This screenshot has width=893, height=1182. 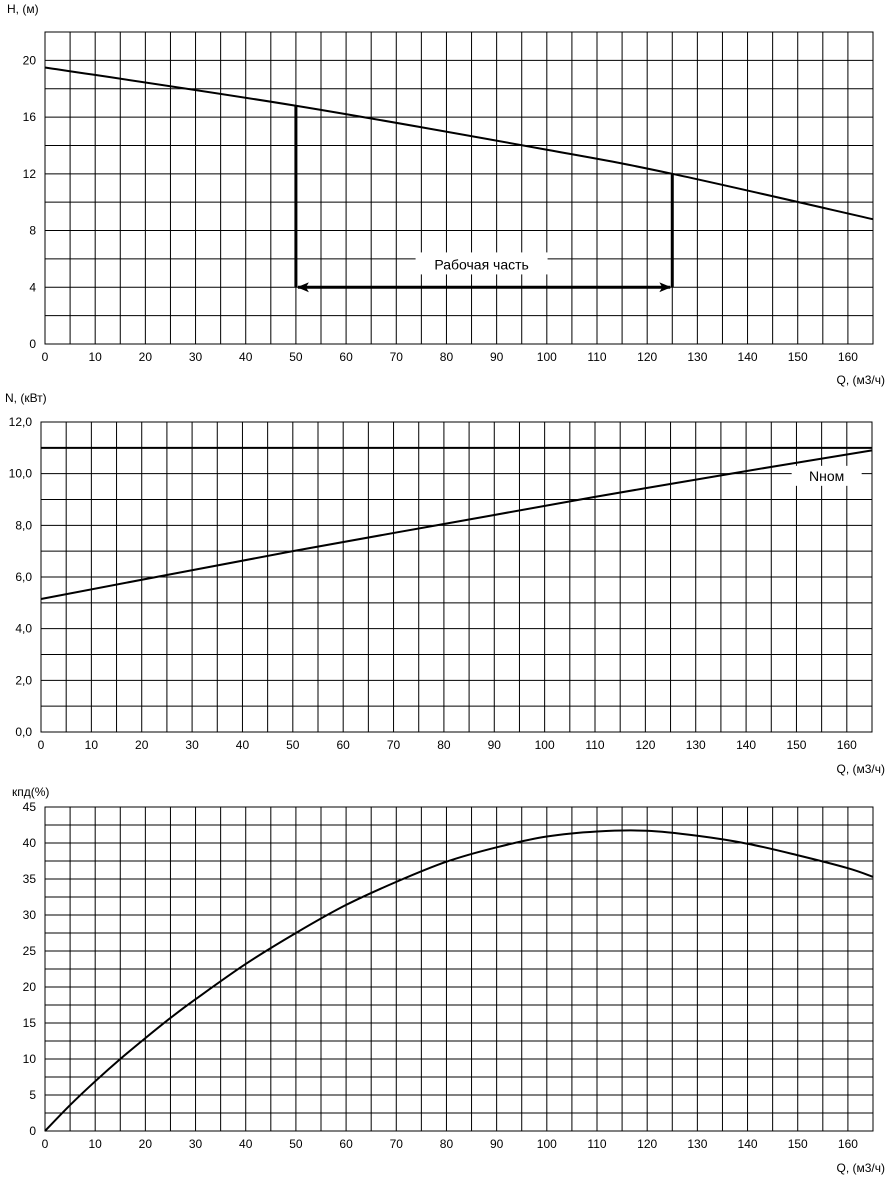 What do you see at coordinates (23, 629) in the screenshot?
I see `y-tick-label: 4,0` at bounding box center [23, 629].